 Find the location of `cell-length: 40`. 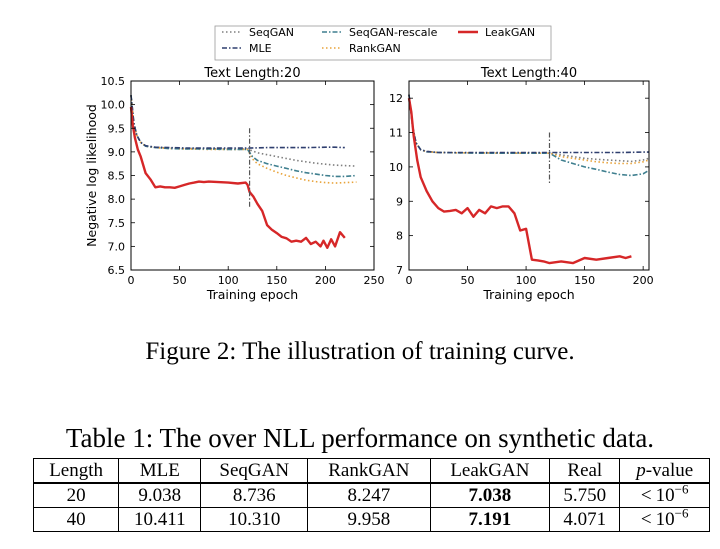

cell-length: 40 is located at coordinates (76, 519).